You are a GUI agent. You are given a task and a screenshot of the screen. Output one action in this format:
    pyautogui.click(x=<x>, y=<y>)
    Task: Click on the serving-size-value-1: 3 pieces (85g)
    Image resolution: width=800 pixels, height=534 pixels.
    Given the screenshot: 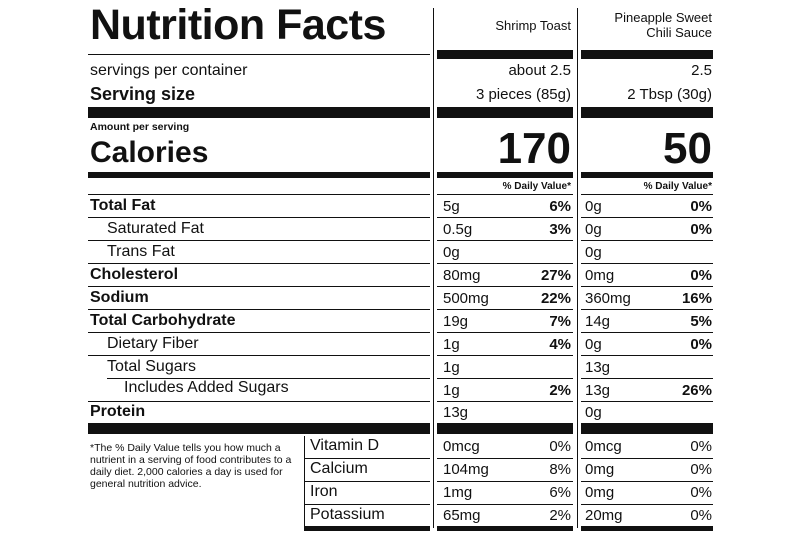 What is the action you would take?
    pyautogui.click(x=523, y=94)
    